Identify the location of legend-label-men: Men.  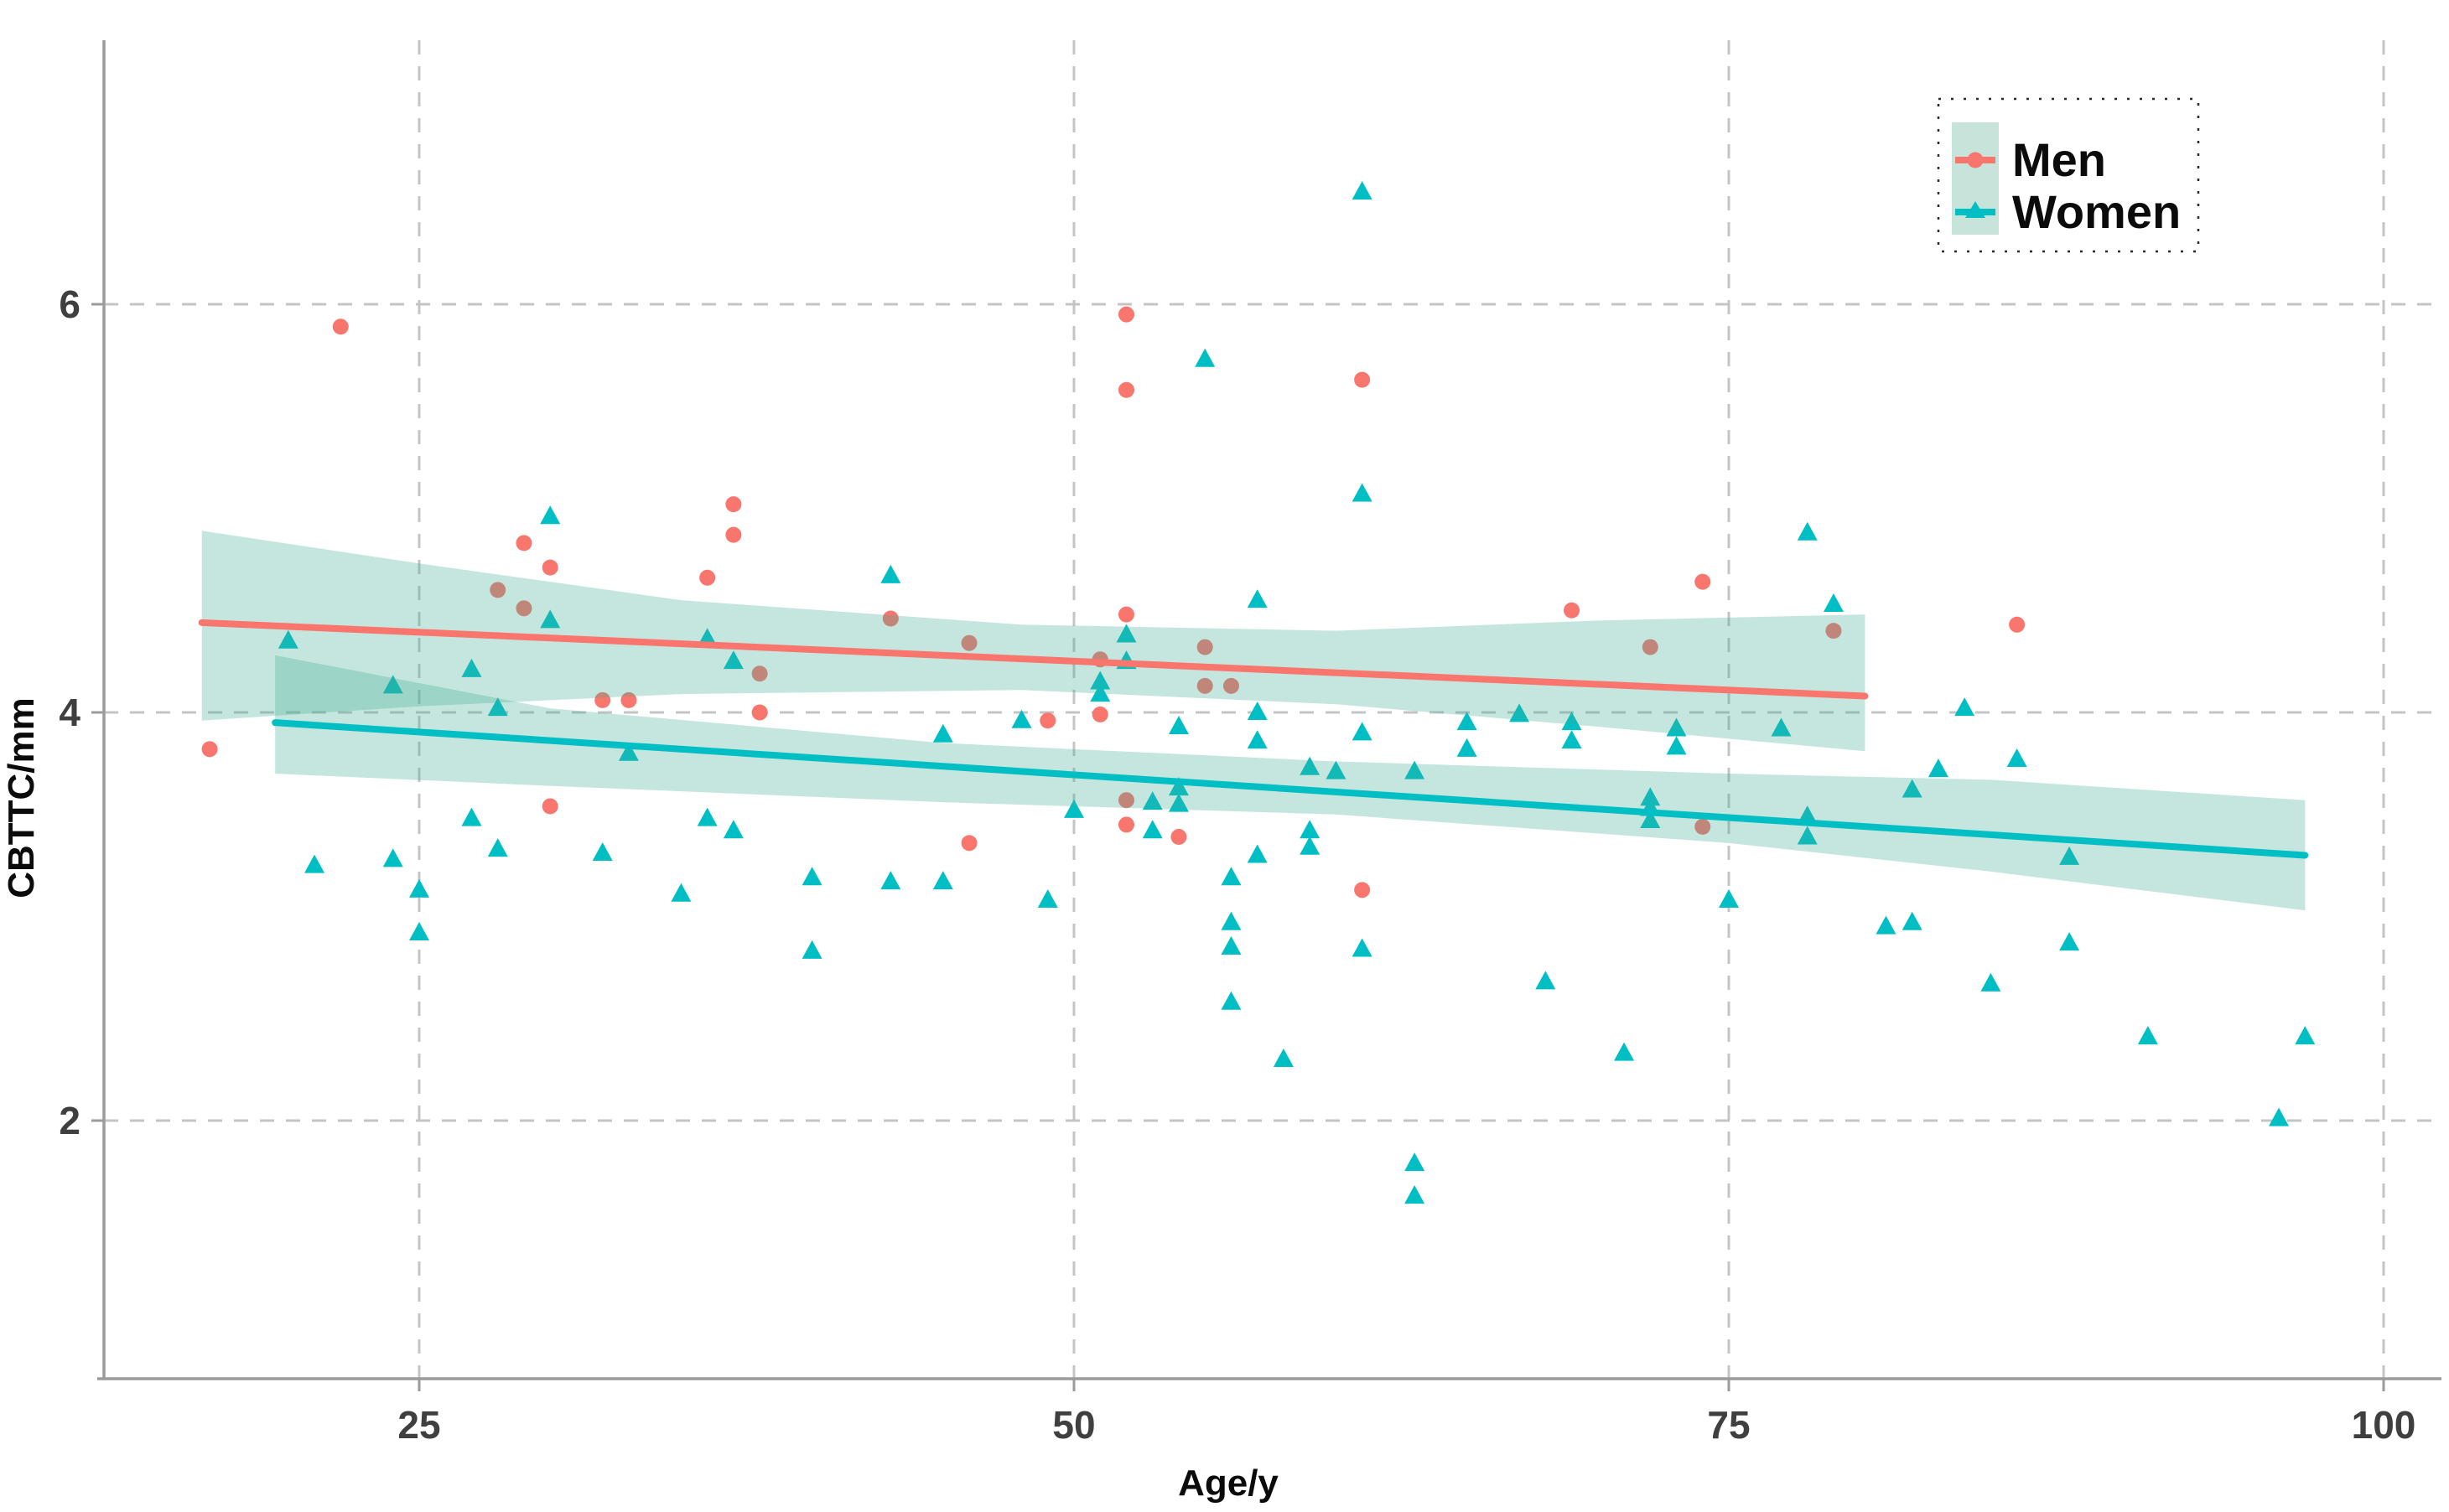
(2059, 159).